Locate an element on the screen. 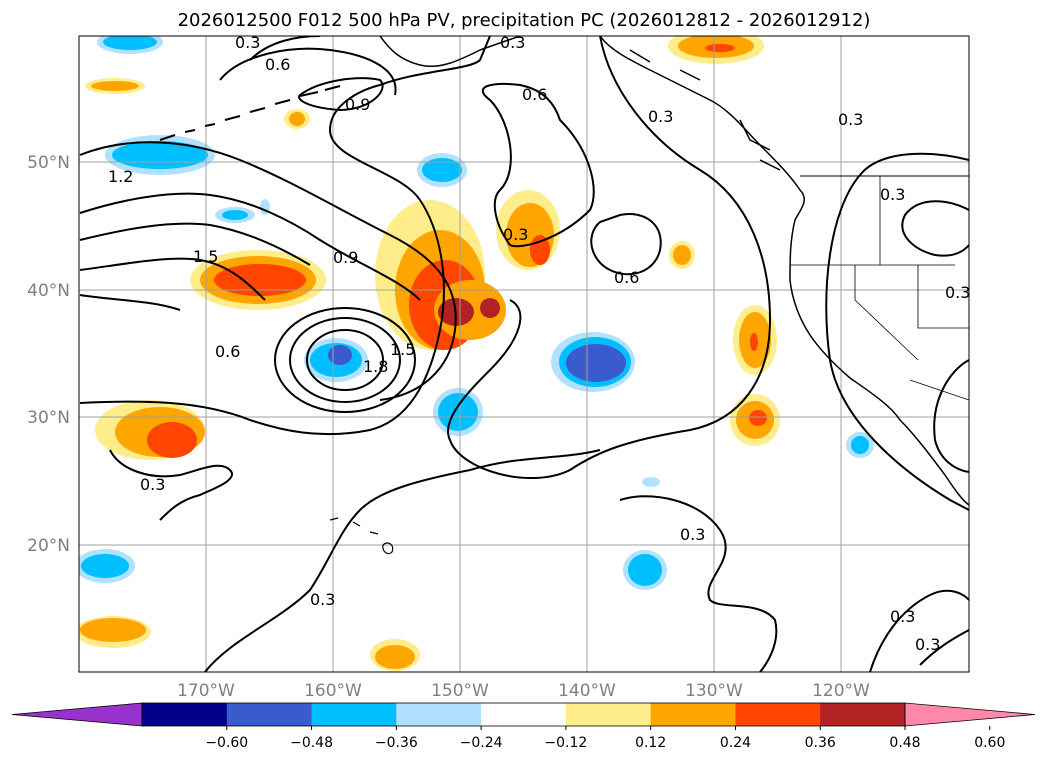  colorbar-extend-high is located at coordinates (970, 714).